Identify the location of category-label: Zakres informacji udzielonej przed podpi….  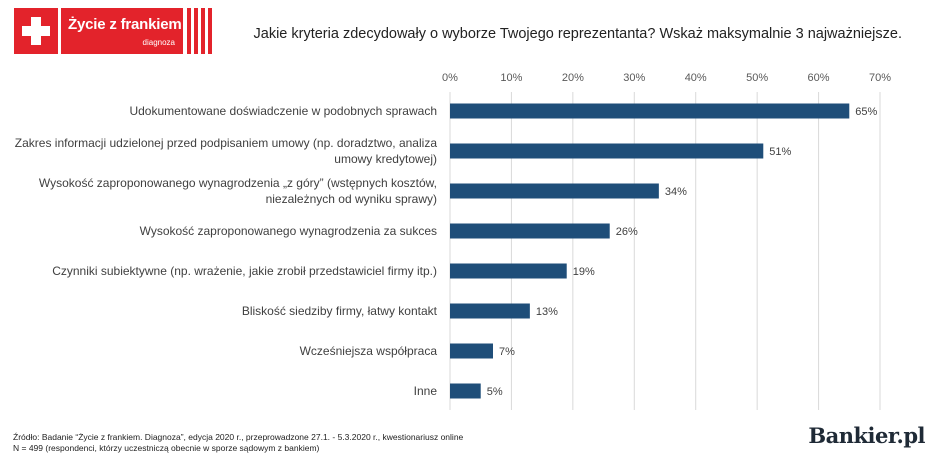
(225, 151).